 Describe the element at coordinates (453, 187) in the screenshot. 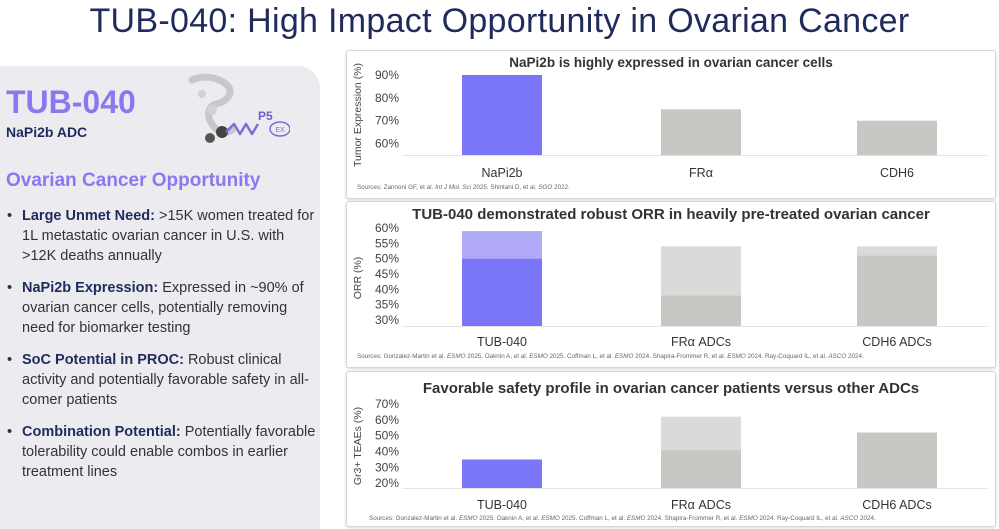

I see `source-fragment: Int J Mol. Sci` at that location.